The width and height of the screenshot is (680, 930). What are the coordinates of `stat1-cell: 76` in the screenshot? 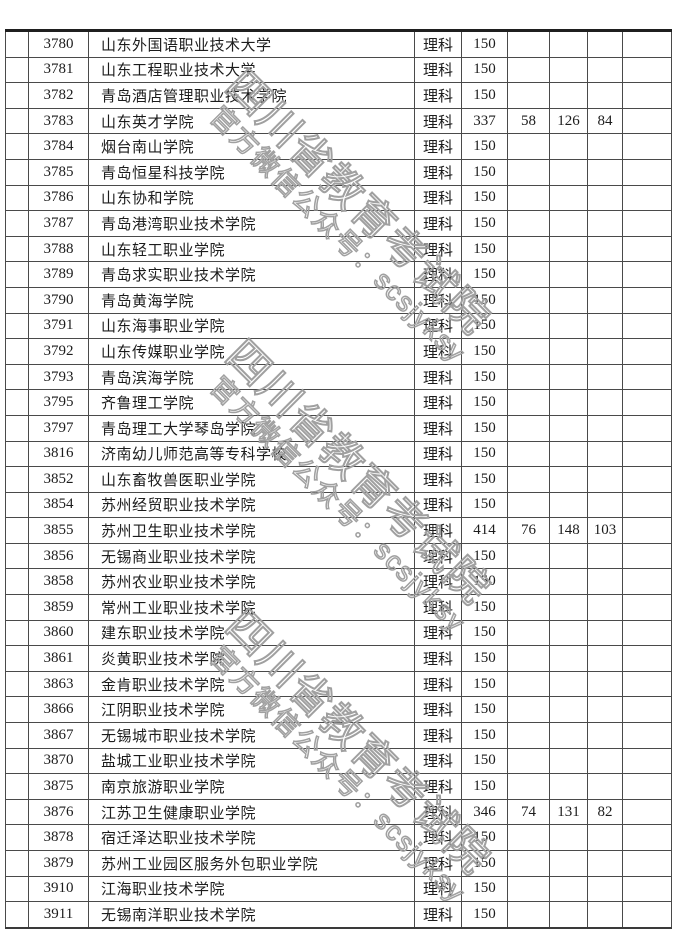 It's located at (528, 530).